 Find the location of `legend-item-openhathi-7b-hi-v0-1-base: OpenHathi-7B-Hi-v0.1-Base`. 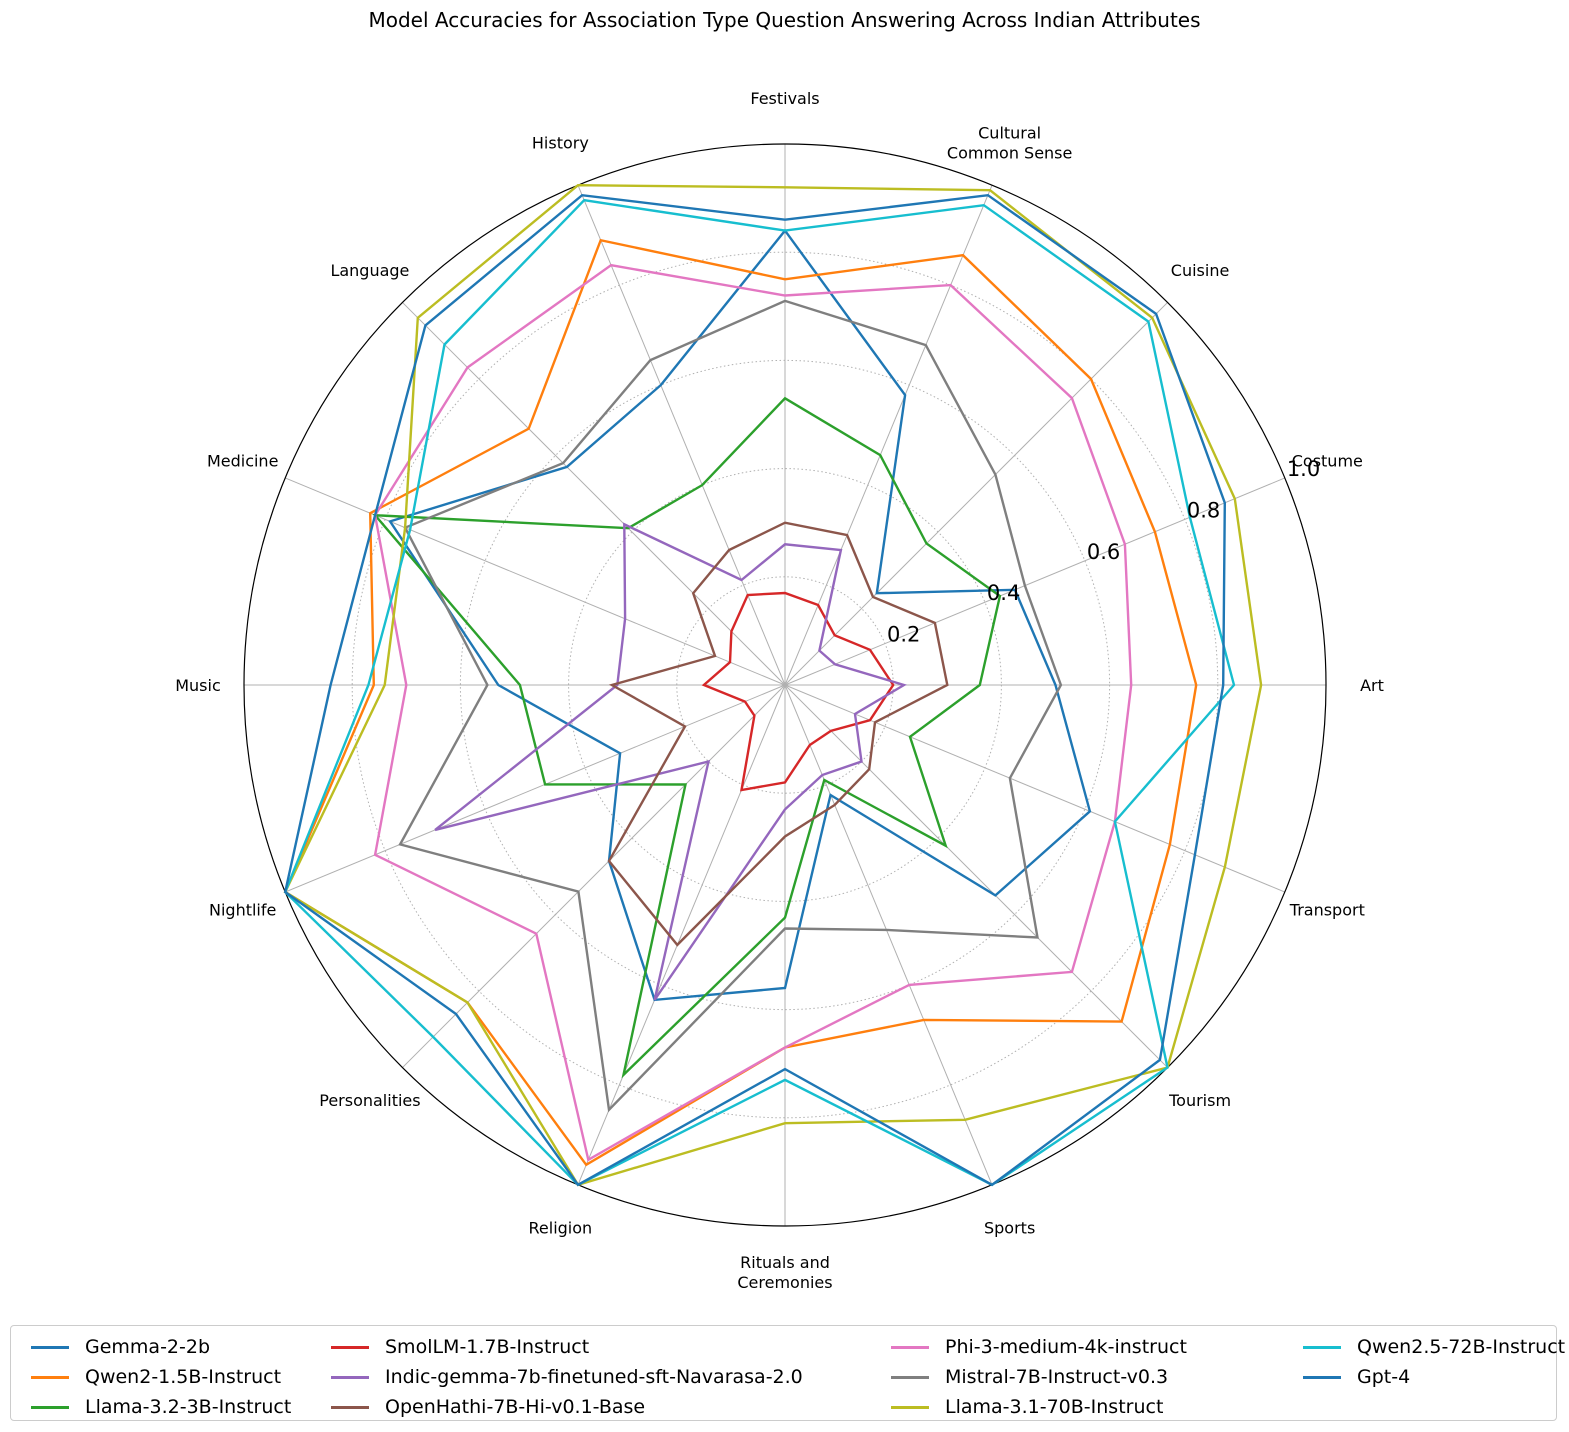

legend-item-openhathi-7b-hi-v0-1-base: OpenHathi-7B-Hi-v0.1-Base is located at coordinates (567, 1407).